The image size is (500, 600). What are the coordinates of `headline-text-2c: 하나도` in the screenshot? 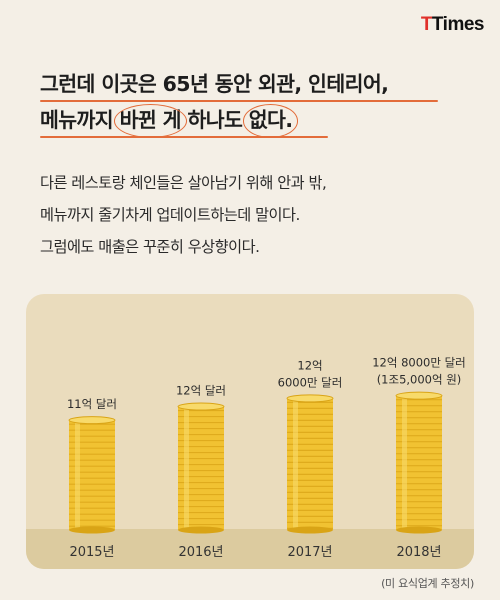 It's located at (214, 120).